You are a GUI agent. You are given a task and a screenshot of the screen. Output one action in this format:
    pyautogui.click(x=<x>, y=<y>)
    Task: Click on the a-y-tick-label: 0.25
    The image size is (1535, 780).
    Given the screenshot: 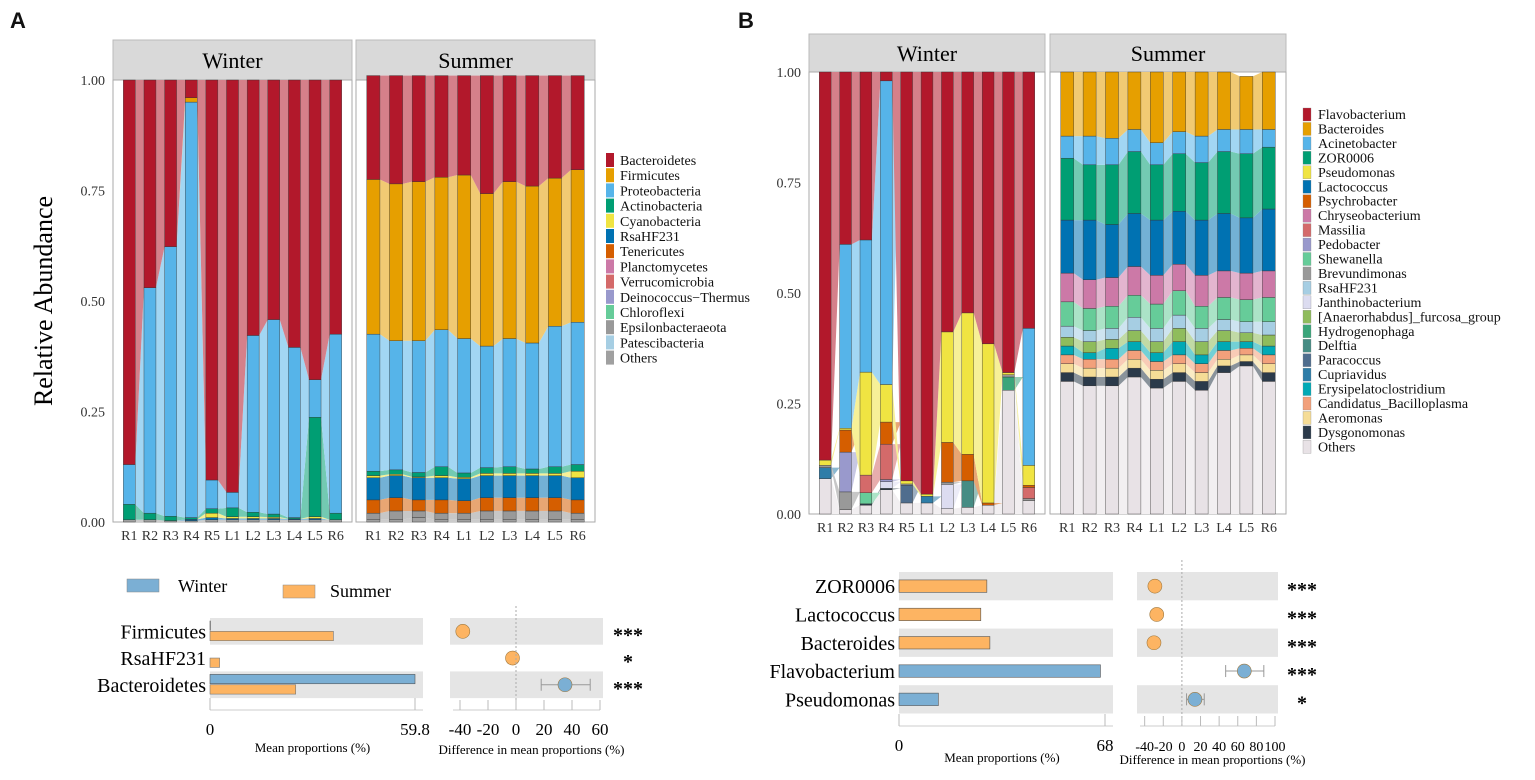 What is the action you would take?
    pyautogui.click(x=93, y=413)
    